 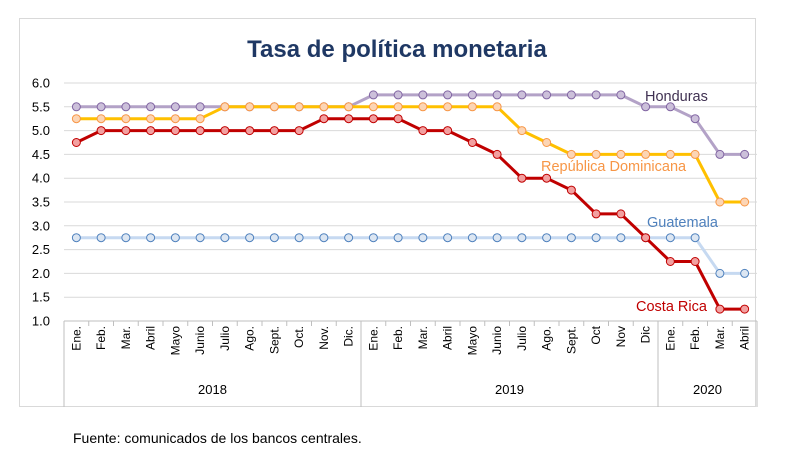 What do you see at coordinates (672, 307) in the screenshot?
I see `series-label: Costa Rica` at bounding box center [672, 307].